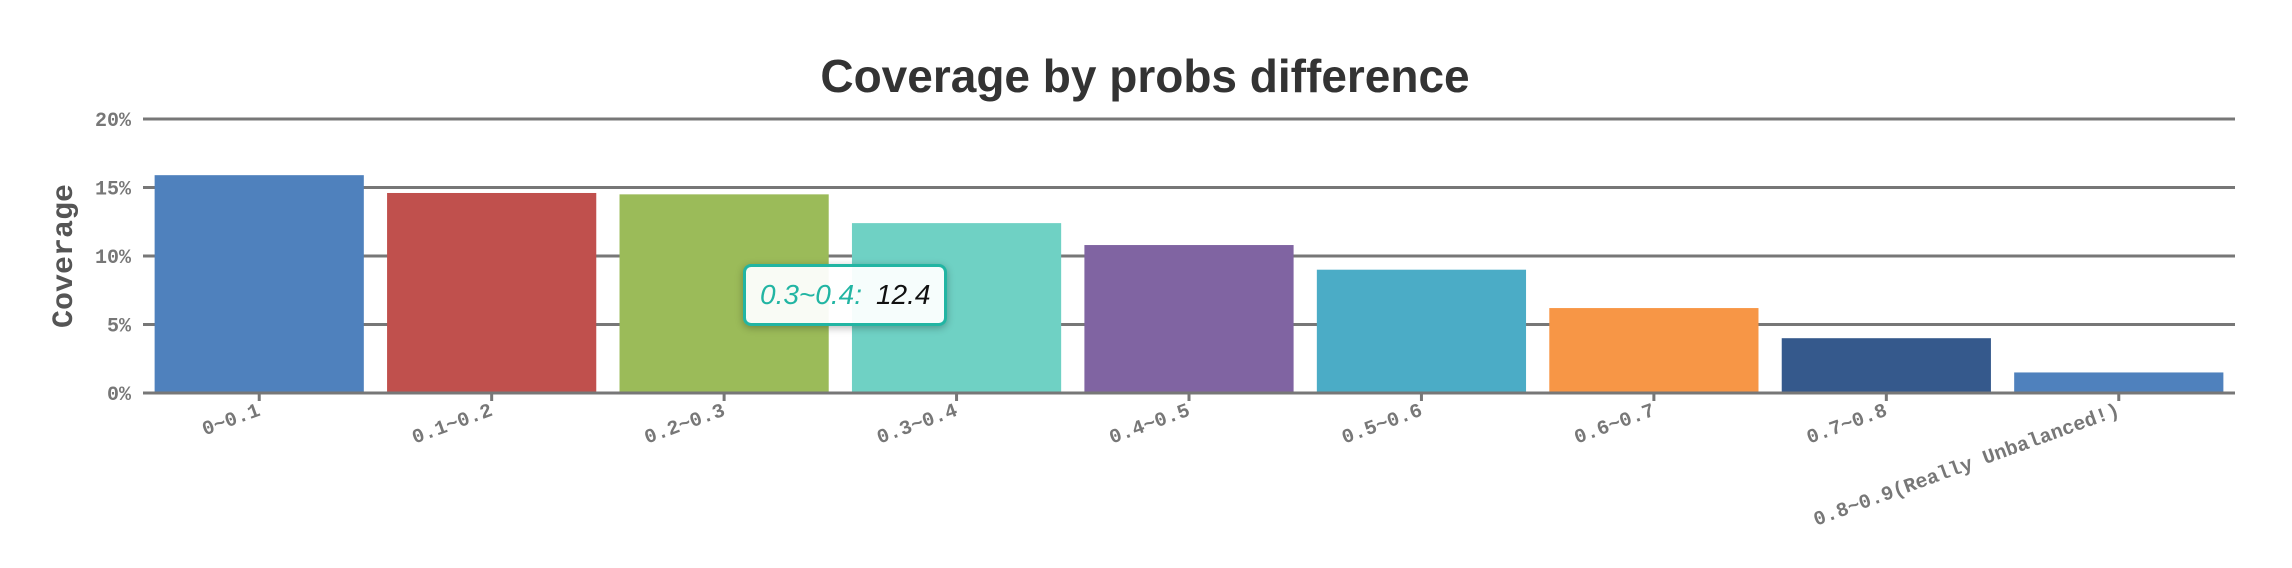 Image resolution: width=2292 pixels, height=568 pixels. I want to click on bar-tooltip: 0.3~0.4: 12.4, so click(845, 295).